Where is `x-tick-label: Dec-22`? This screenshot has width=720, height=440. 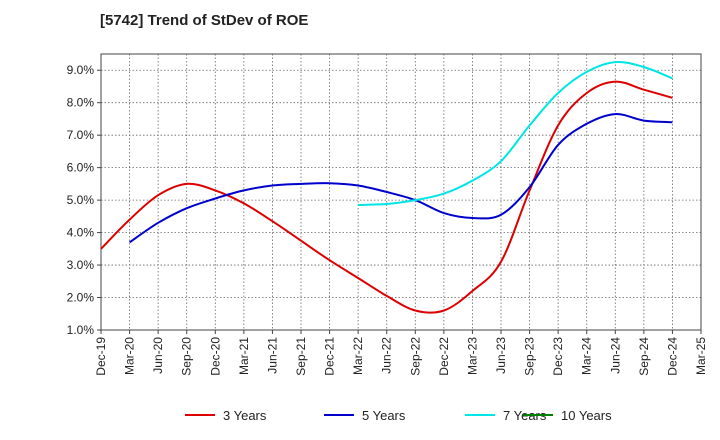 x-tick-label: Dec-22 is located at coordinates (444, 356).